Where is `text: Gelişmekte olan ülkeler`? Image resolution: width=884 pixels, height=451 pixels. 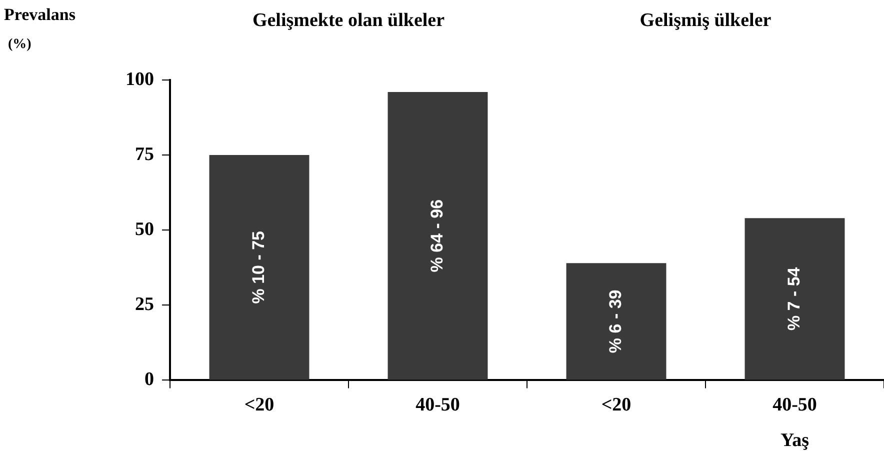
text: Gelişmekte olan ülkeler is located at coordinates (349, 20).